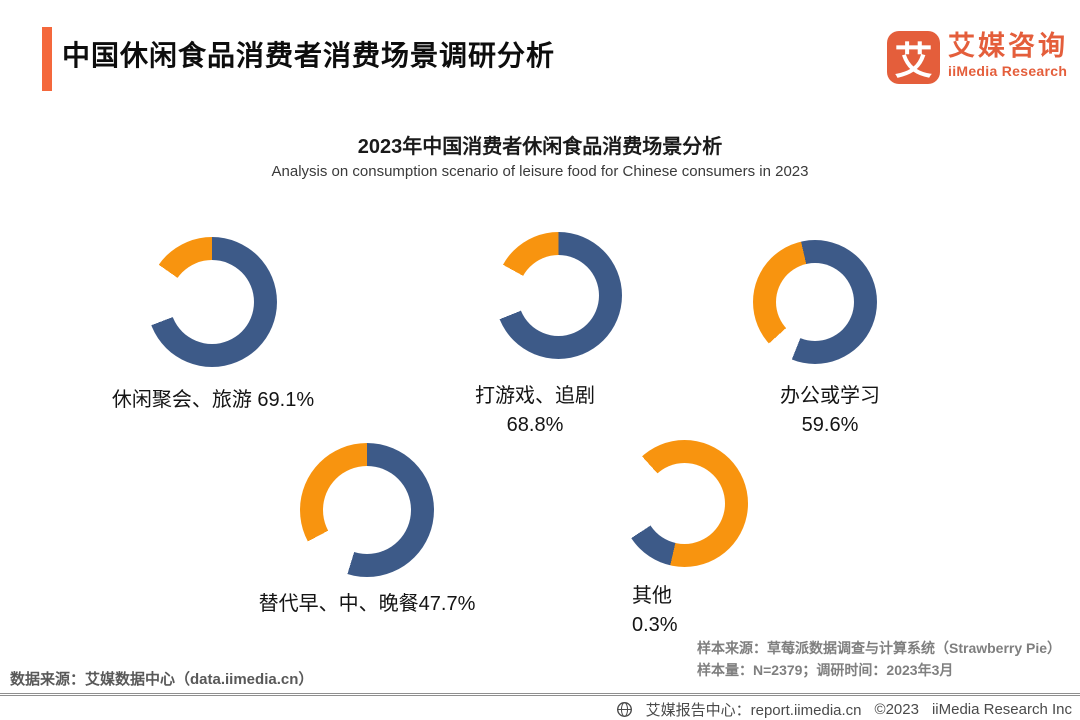 The height and width of the screenshot is (720, 1080). I want to click on iimedia-logo: 艾媒咨询 iiMedia Research, so click(1008, 55).